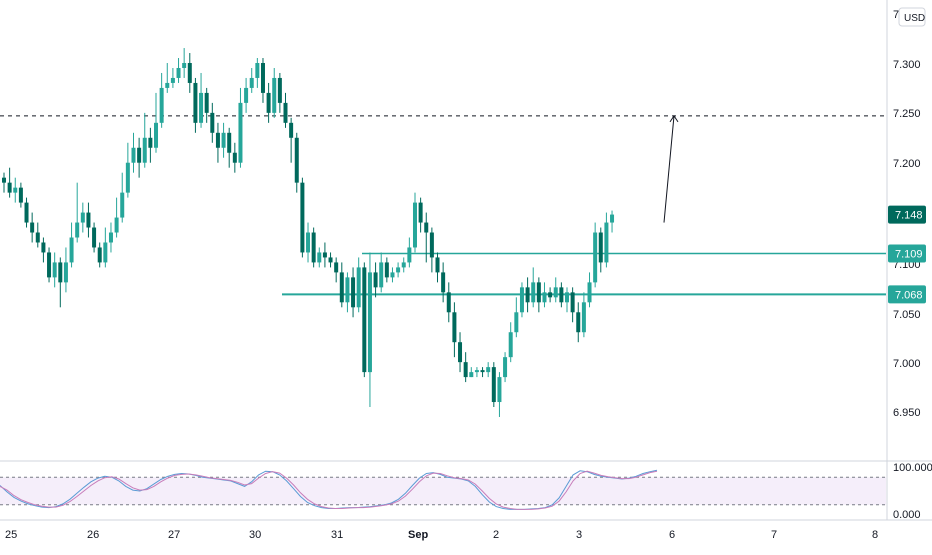  Describe the element at coordinates (255, 535) in the screenshot. I see `date-tick: 30` at that location.